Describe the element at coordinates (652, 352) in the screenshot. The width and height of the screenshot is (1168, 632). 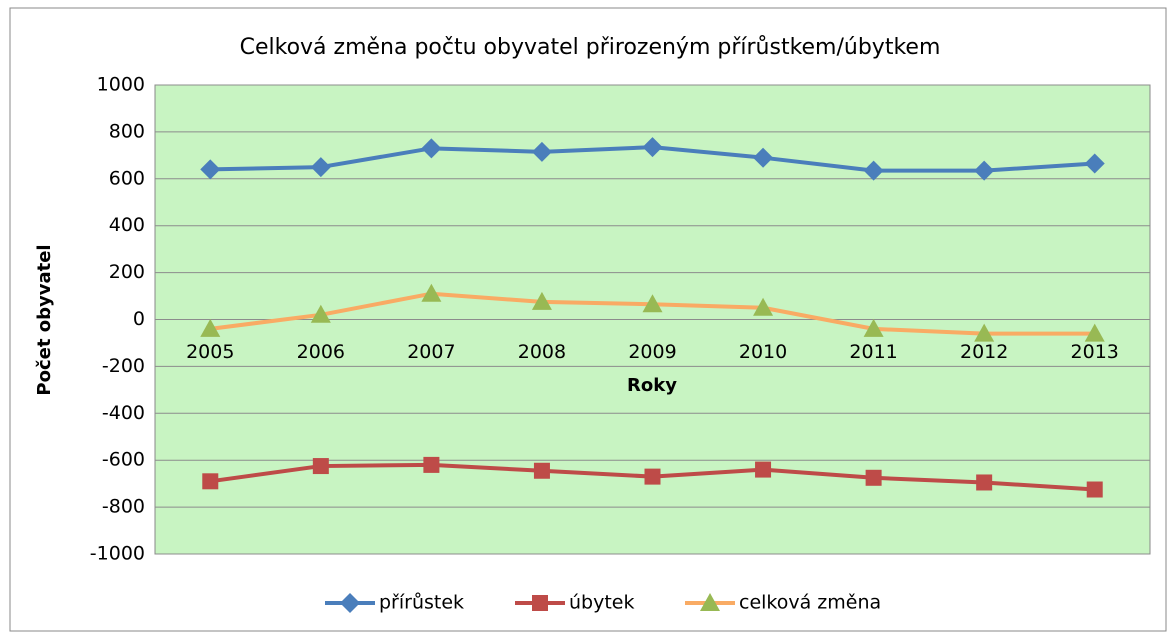
I see `x-tick-label: 2009` at that location.